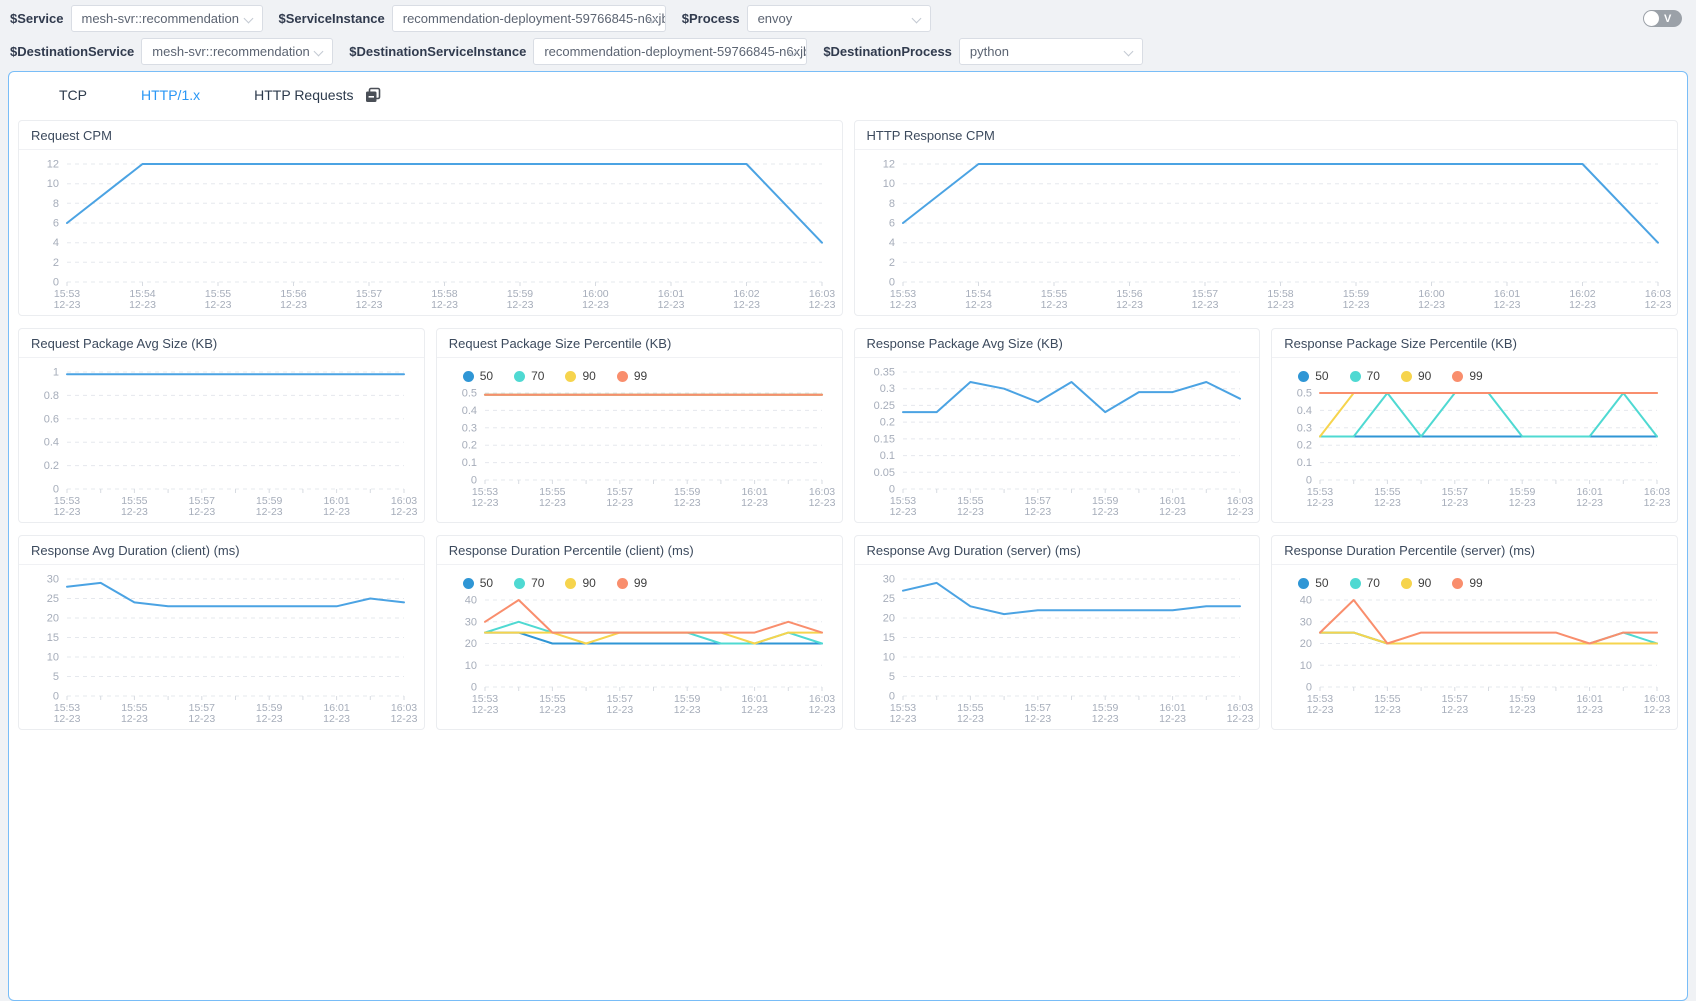 The height and width of the screenshot is (1001, 1696). Describe the element at coordinates (528, 18) in the screenshot. I see `service-instance-select: recommendation-deployment-59766845-n6xjb` at that location.